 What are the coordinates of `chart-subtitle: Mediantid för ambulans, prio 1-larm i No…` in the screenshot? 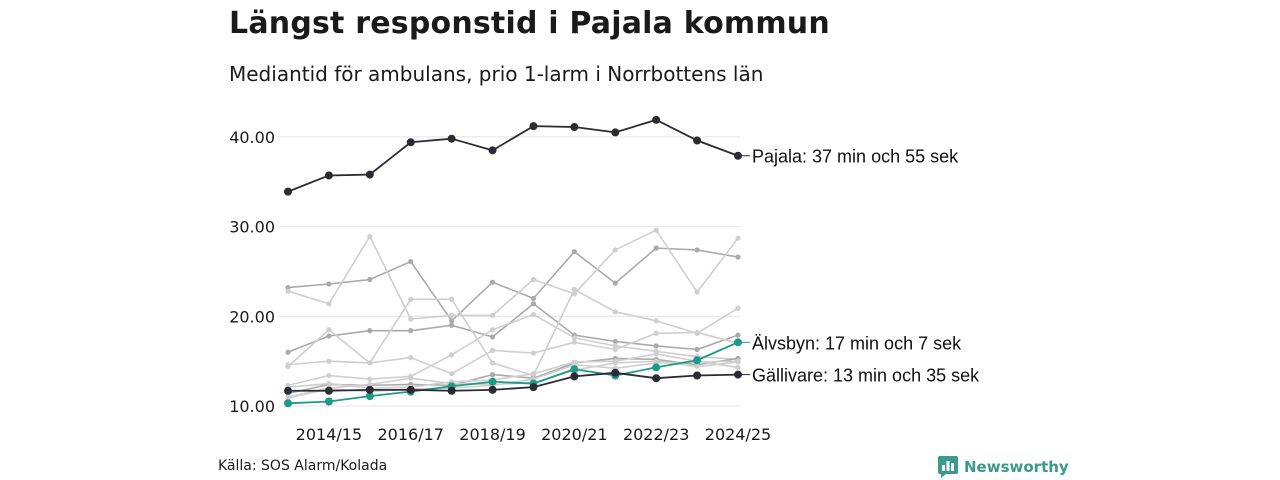 It's located at (496, 74).